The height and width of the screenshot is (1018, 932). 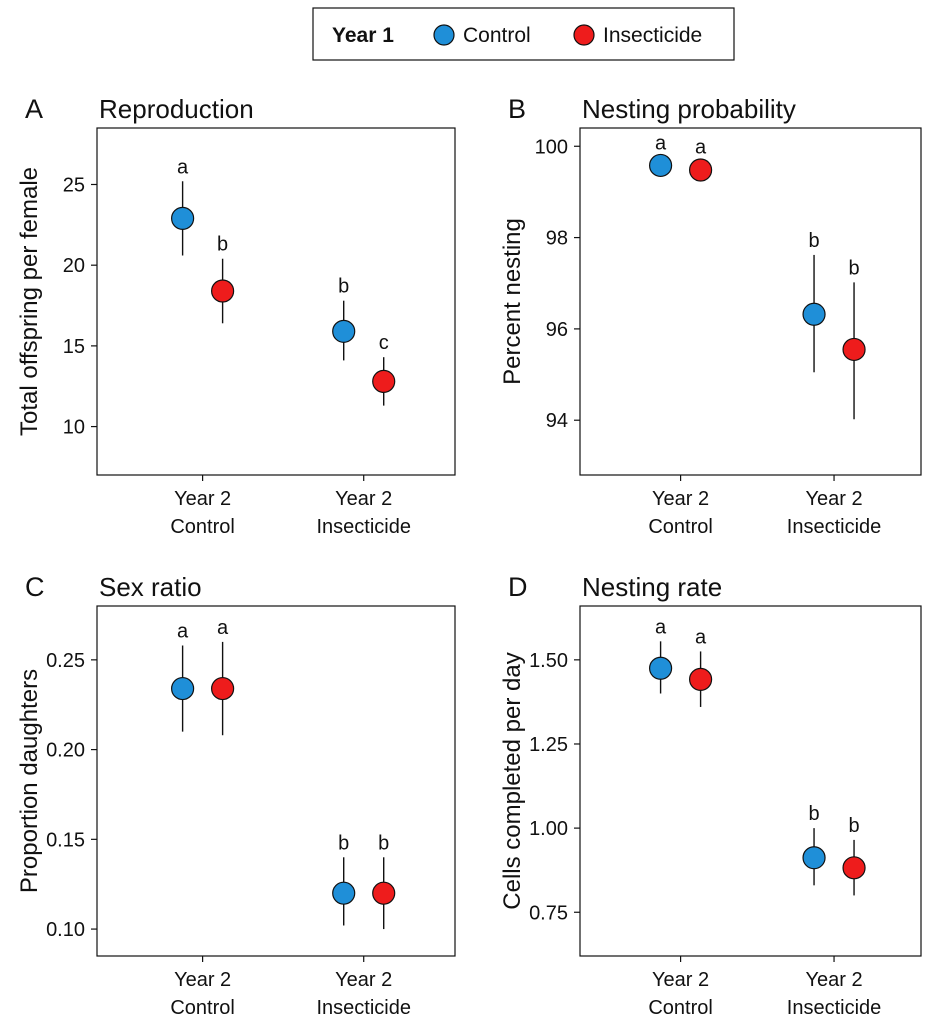 I want to click on panel-label: A, so click(x=34, y=109).